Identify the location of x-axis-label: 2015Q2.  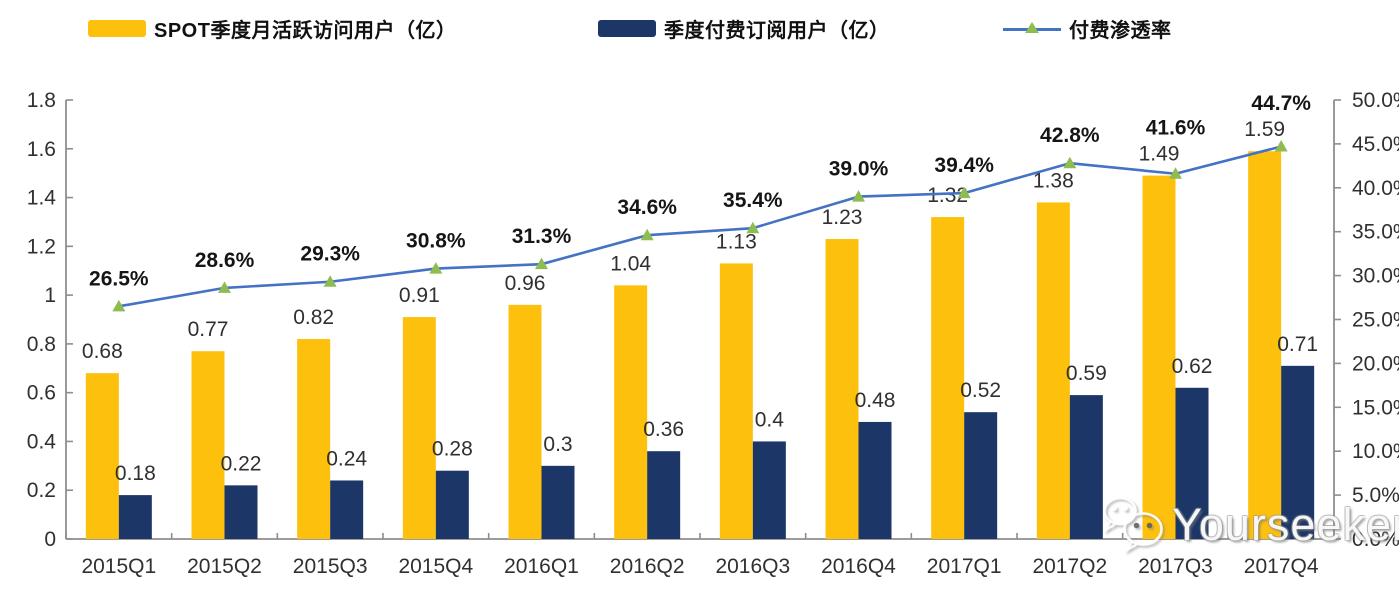
(224, 566).